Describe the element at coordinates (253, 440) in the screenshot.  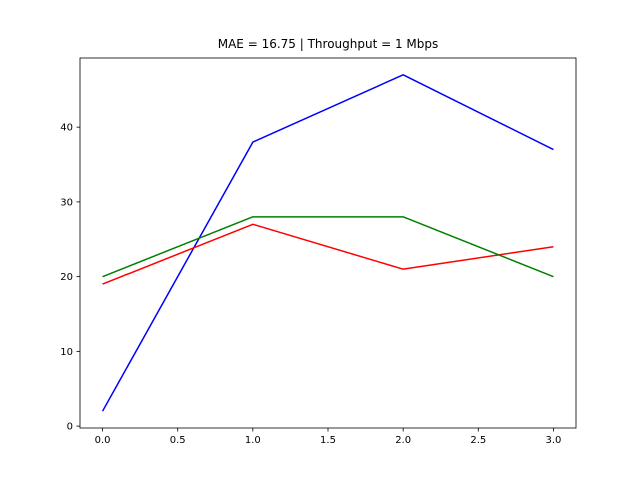
I see `x-tick-label: 1.0` at that location.